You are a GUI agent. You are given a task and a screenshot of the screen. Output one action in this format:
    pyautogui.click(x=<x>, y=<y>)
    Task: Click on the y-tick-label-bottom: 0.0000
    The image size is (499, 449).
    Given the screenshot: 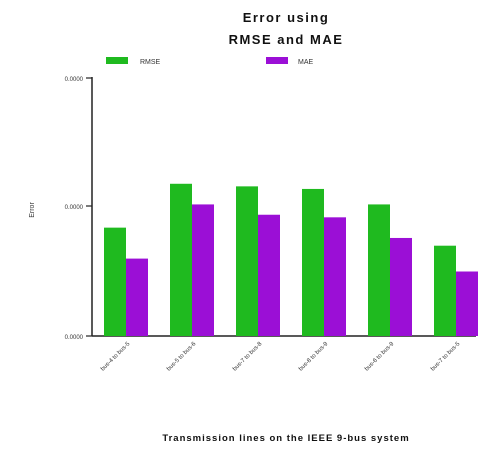 What is the action you would take?
    pyautogui.click(x=74, y=338)
    